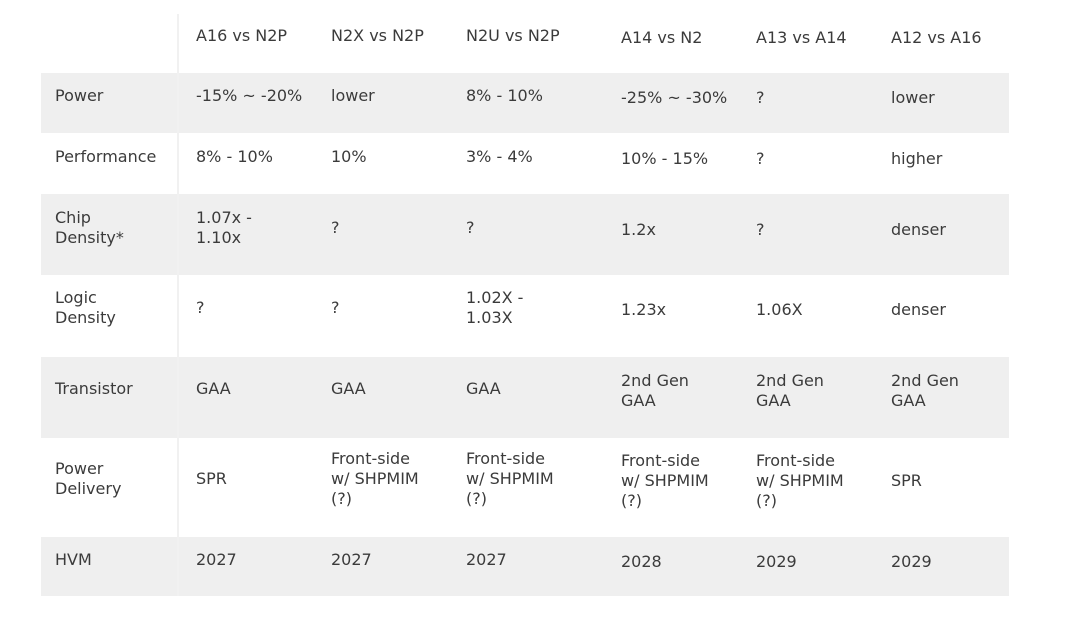 The height and width of the screenshot is (639, 1080). What do you see at coordinates (94, 388) in the screenshot?
I see `row-label: Transistor` at bounding box center [94, 388].